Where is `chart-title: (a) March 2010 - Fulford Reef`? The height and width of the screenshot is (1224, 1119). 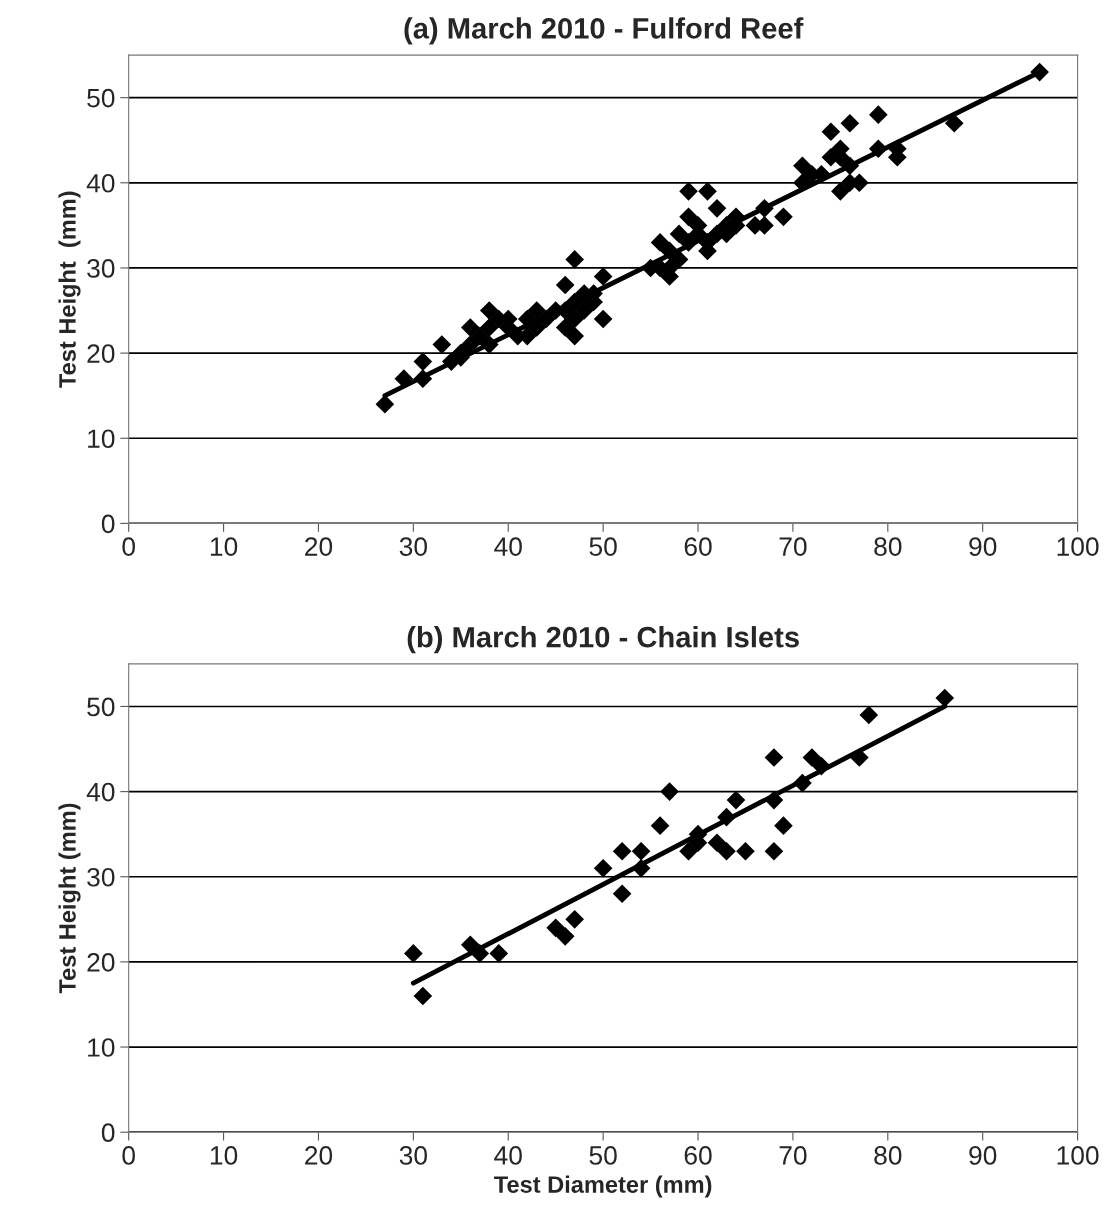
chart-title: (a) March 2010 - Fulford Reef is located at coordinates (604, 31).